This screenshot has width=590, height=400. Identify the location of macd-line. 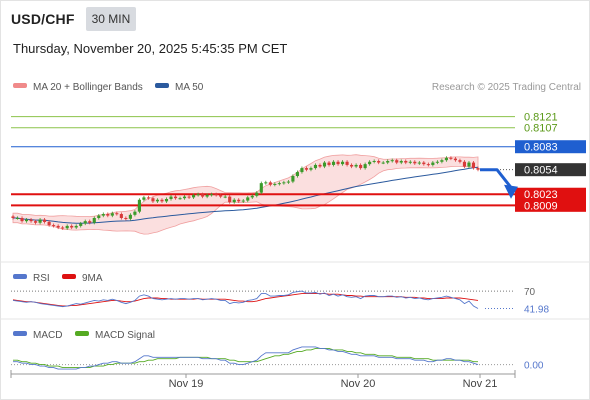
(246, 358).